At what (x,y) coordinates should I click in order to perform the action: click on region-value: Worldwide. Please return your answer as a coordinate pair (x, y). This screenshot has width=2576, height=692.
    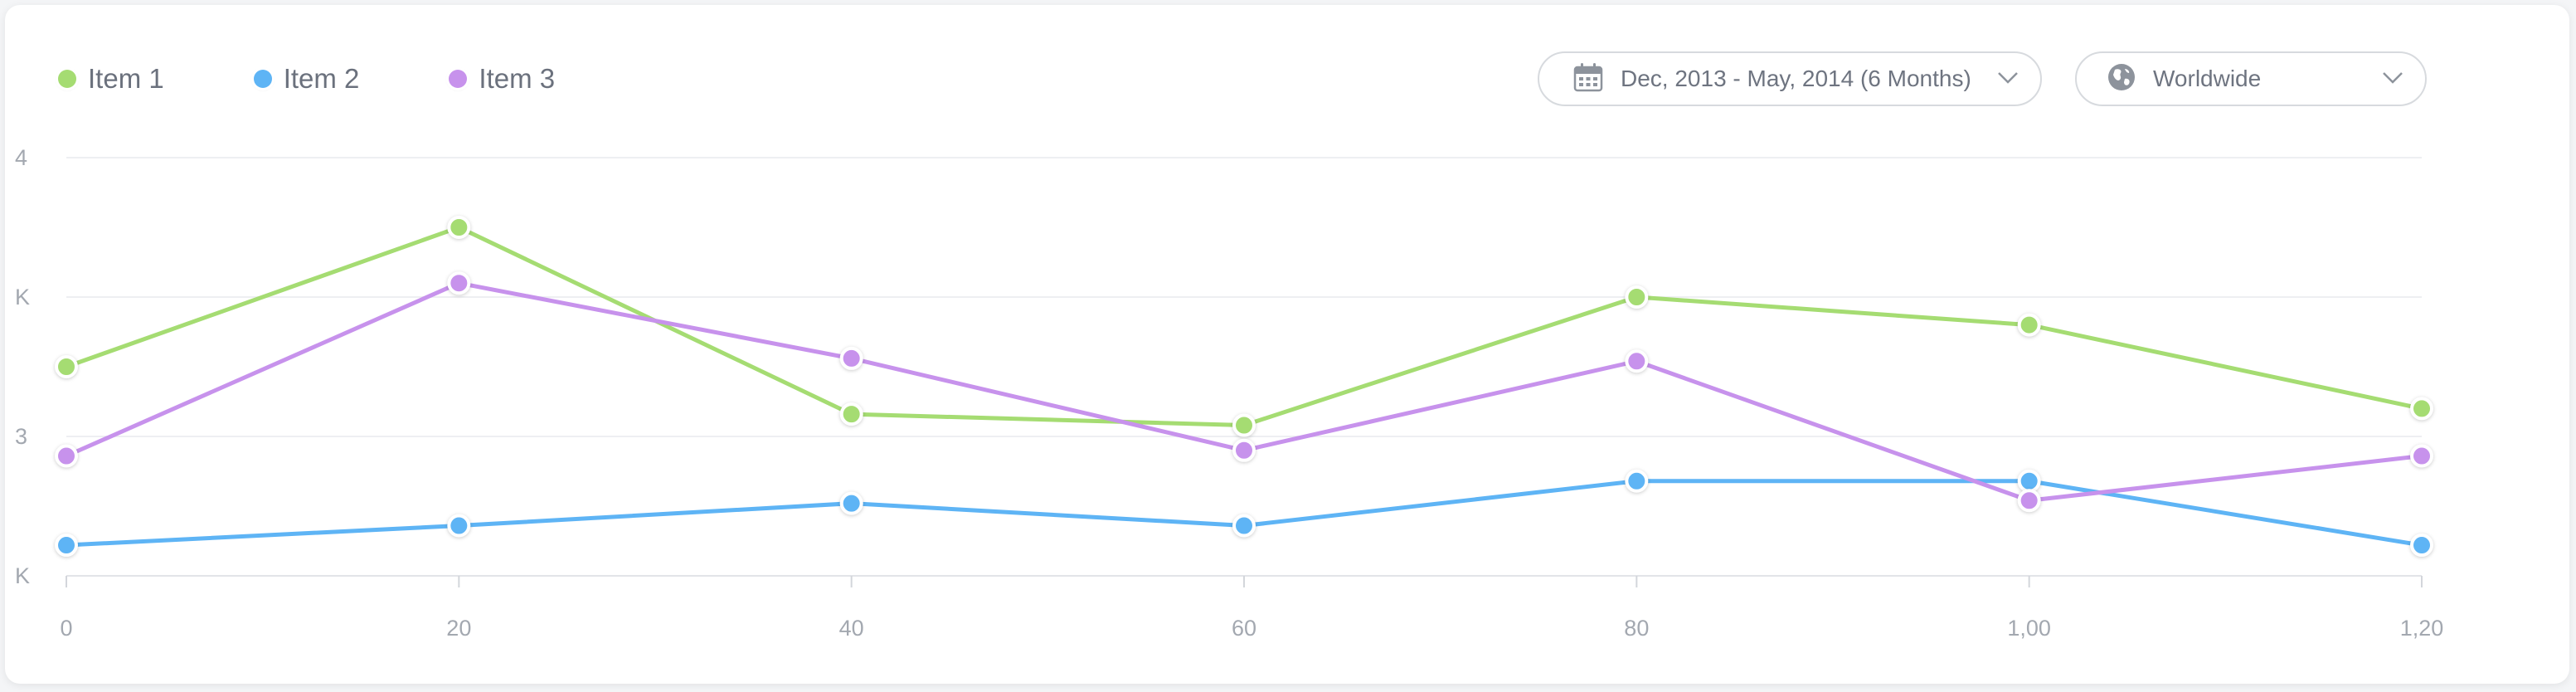
    Looking at the image, I should click on (2207, 78).